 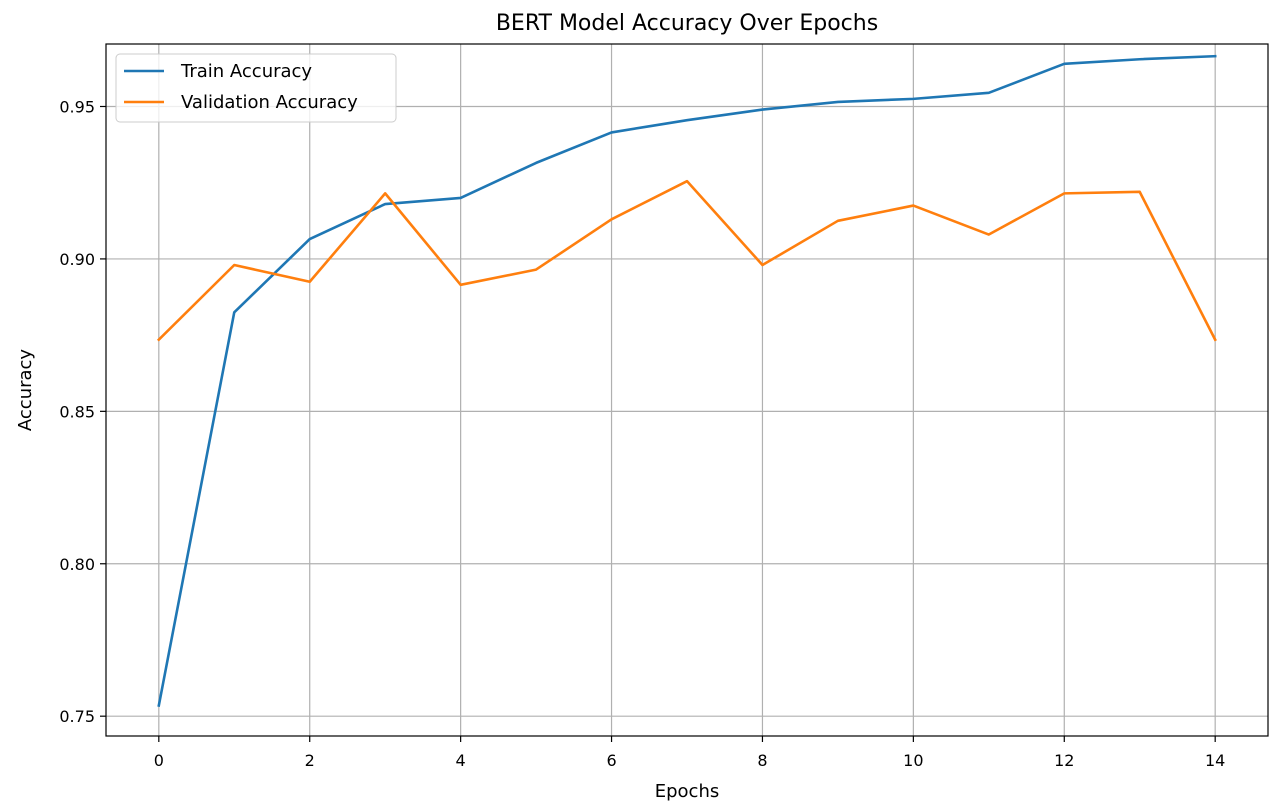 What do you see at coordinates (1064, 760) in the screenshot?
I see `x-tick-label: 12` at bounding box center [1064, 760].